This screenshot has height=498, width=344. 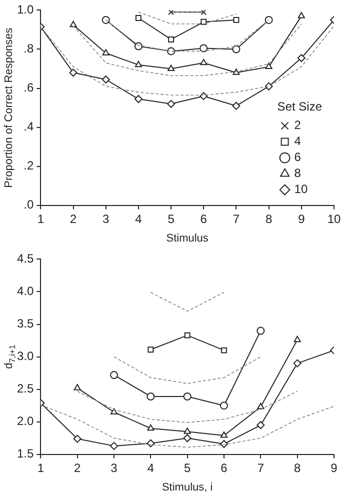 What do you see at coordinates (29, 127) in the screenshot?
I see `y-tick-label: .4` at bounding box center [29, 127].